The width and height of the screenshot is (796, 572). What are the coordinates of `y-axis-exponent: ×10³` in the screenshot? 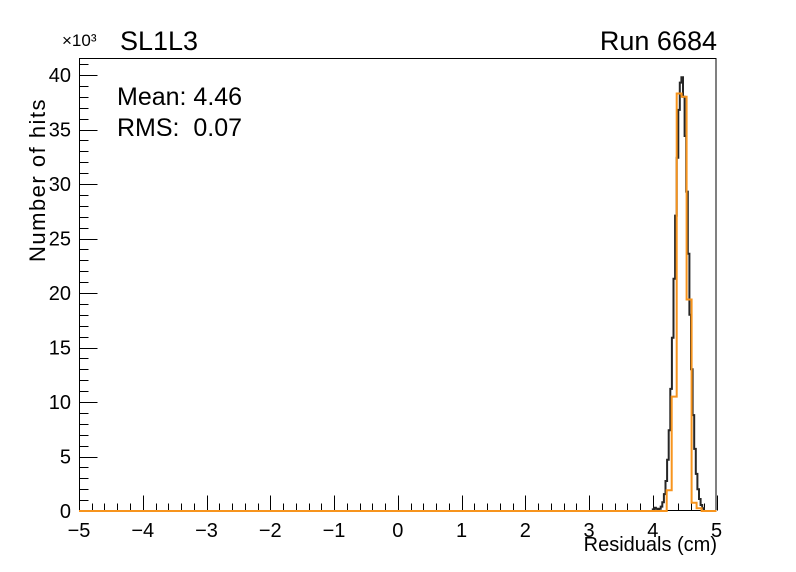 It's located at (79, 40).